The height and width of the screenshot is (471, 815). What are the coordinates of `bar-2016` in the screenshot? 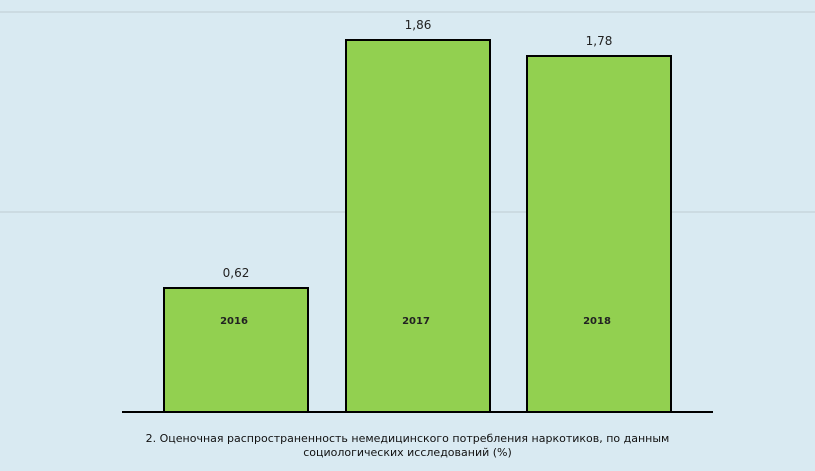 It's located at (236, 350).